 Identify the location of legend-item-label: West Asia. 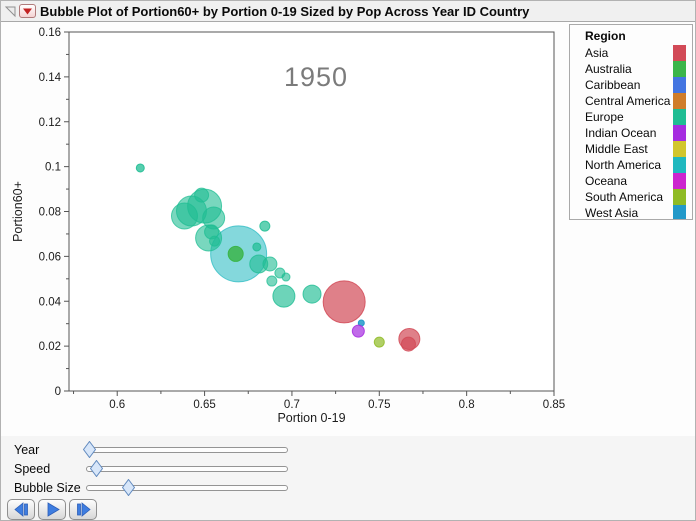
(612, 213).